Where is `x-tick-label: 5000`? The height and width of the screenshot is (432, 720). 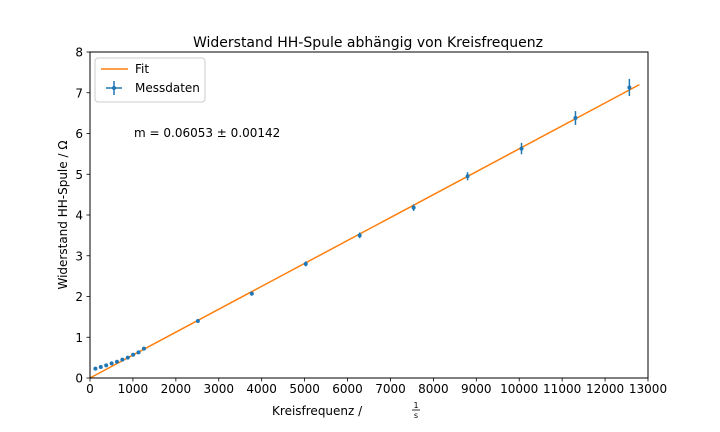
x-tick-label: 5000 is located at coordinates (304, 389).